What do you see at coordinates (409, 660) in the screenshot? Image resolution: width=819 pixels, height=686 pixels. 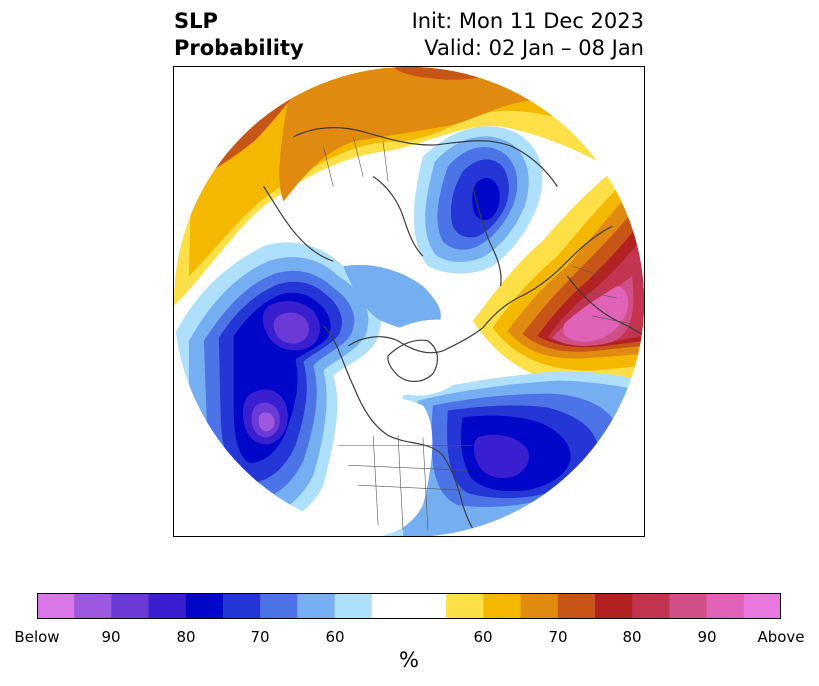 I see `colorbar-unit-label: %` at bounding box center [409, 660].